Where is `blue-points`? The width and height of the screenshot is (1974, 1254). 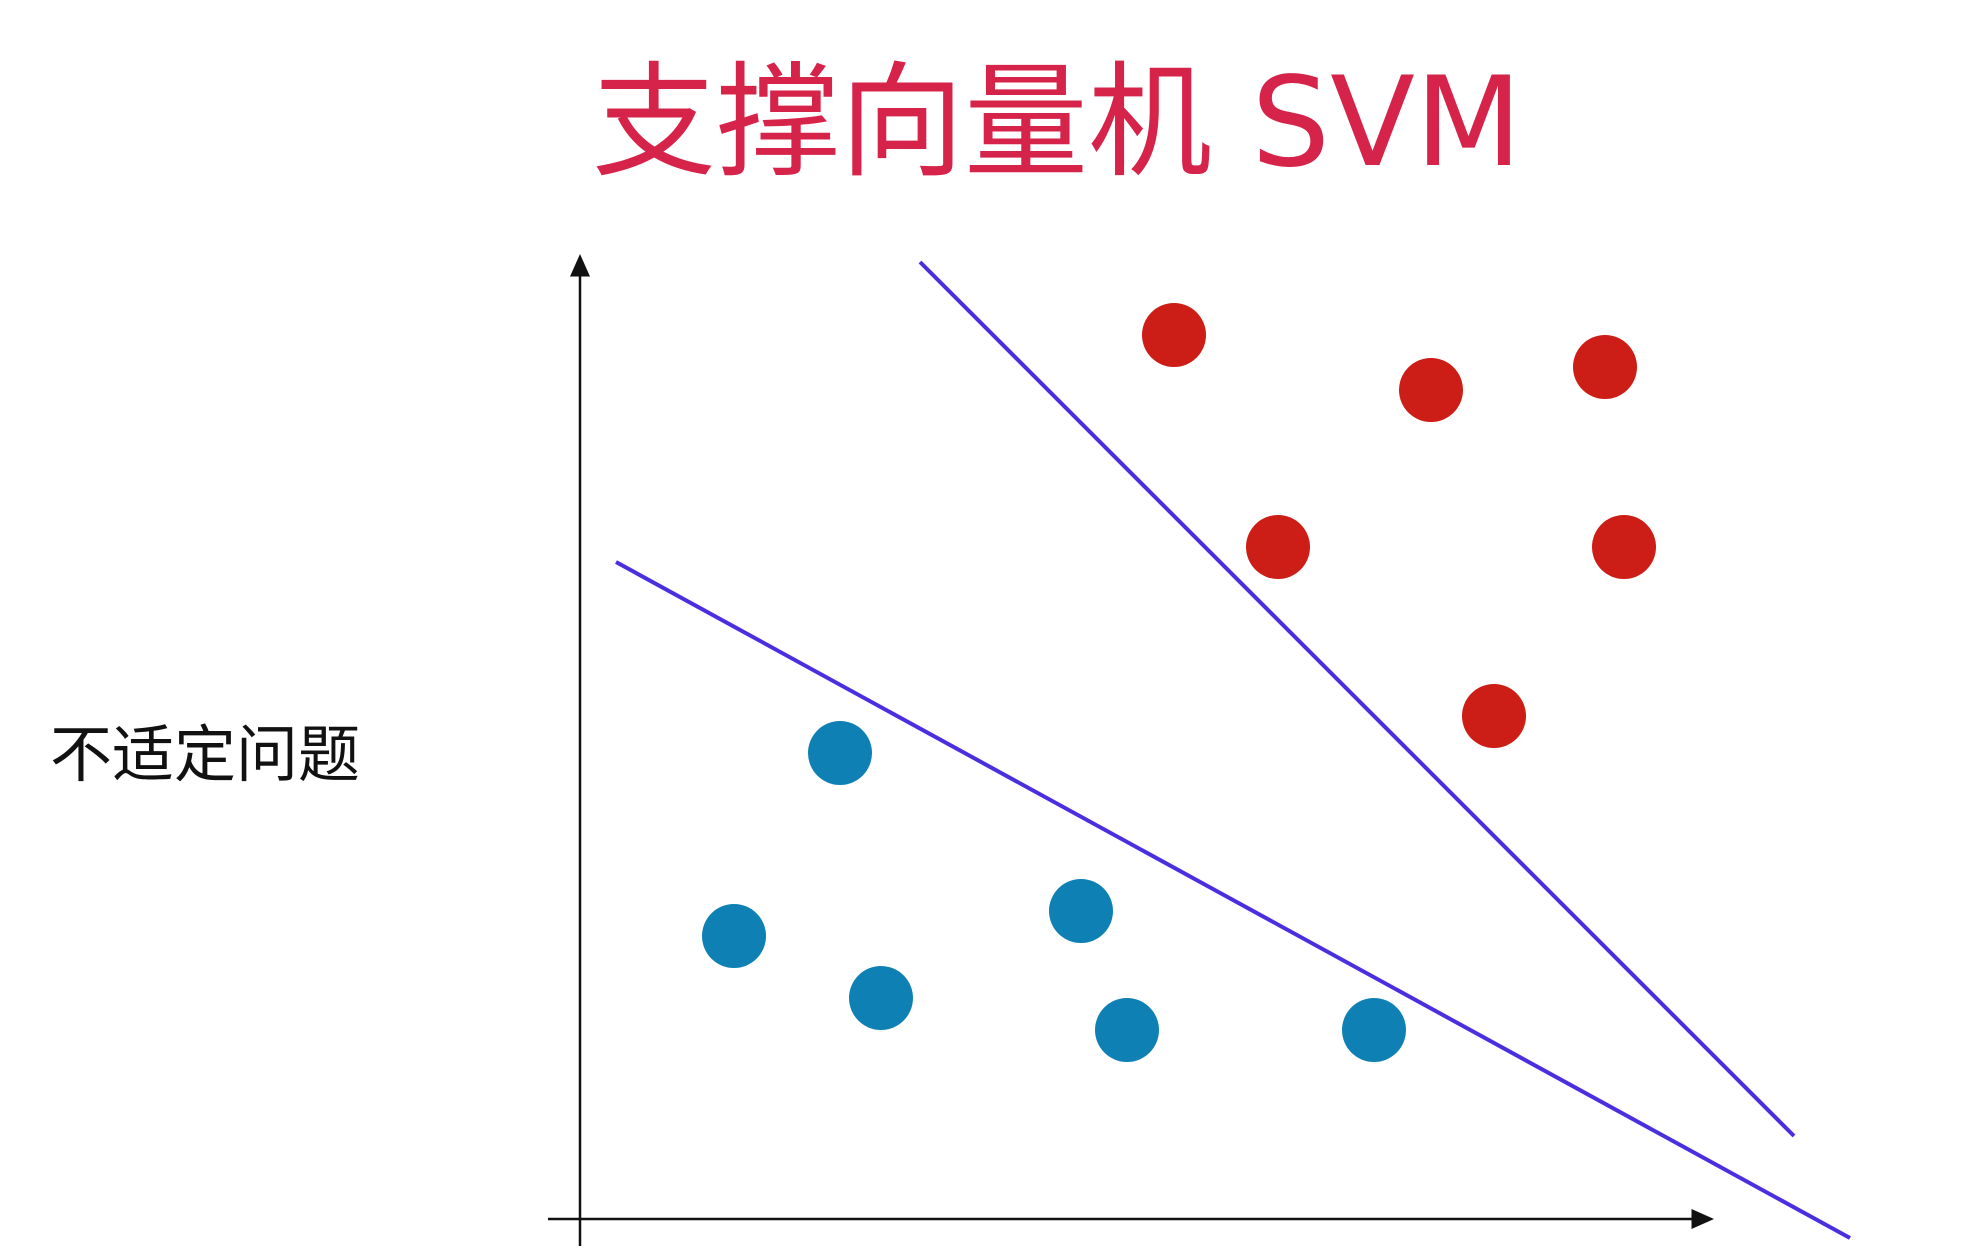 blue-points is located at coordinates (1054, 891).